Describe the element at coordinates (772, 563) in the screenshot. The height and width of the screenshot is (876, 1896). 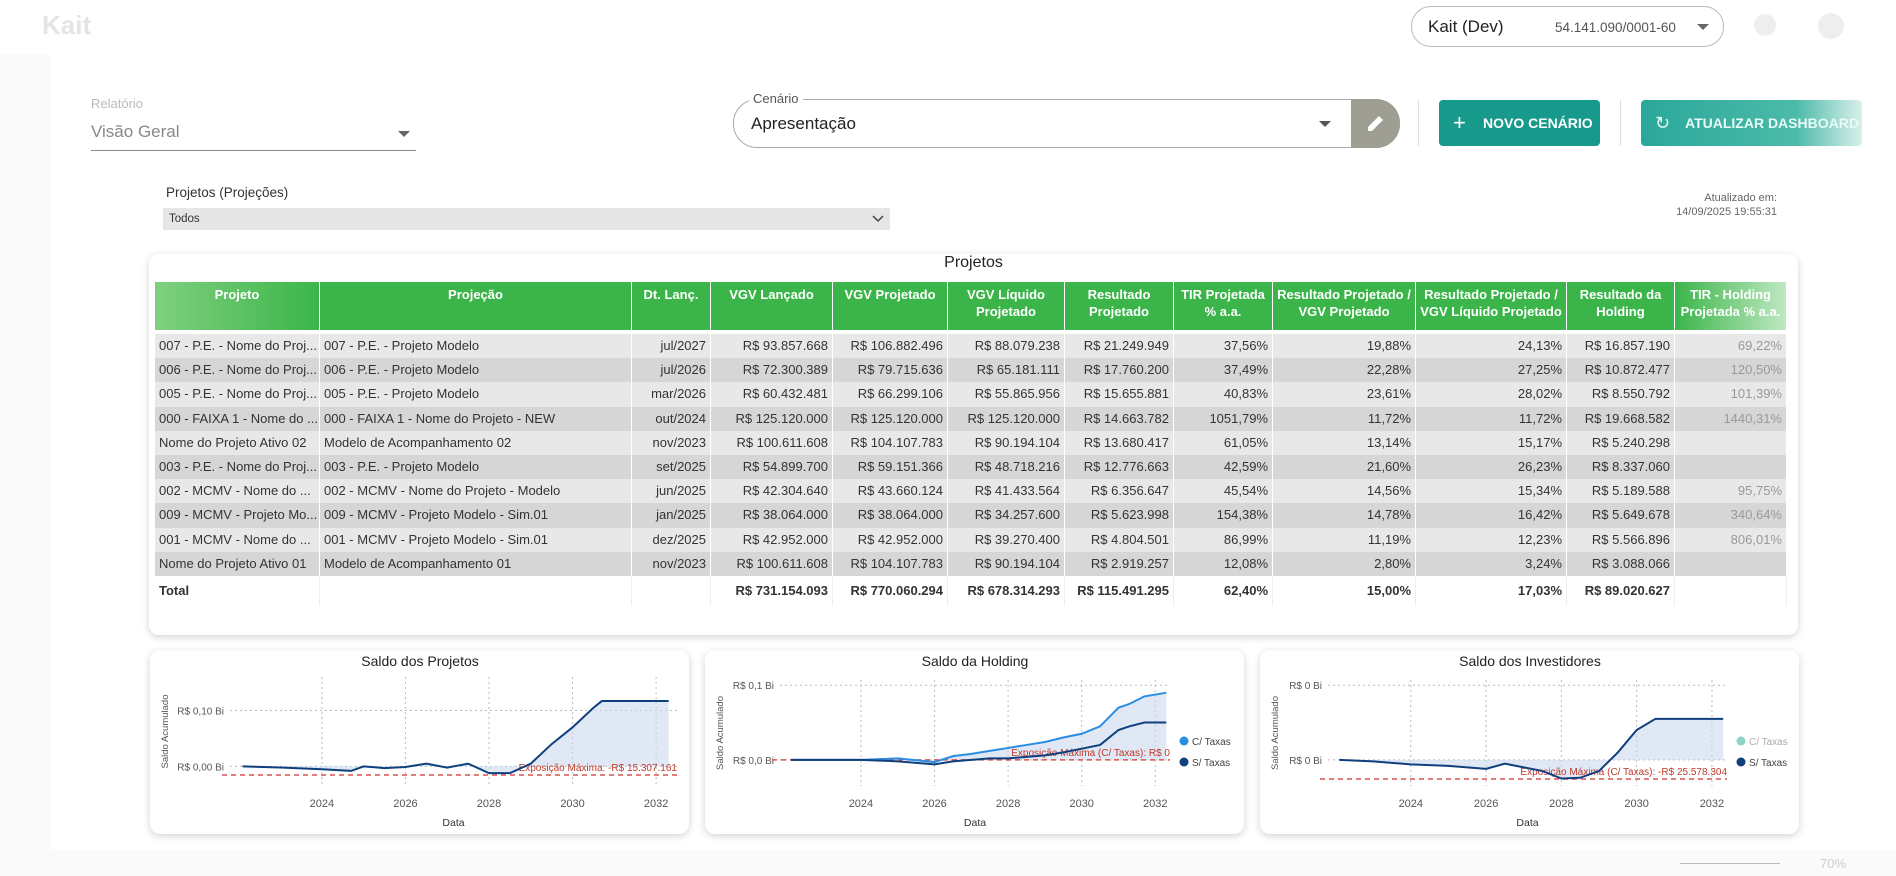
I see `table-cell: R$ 100.611.608` at that location.